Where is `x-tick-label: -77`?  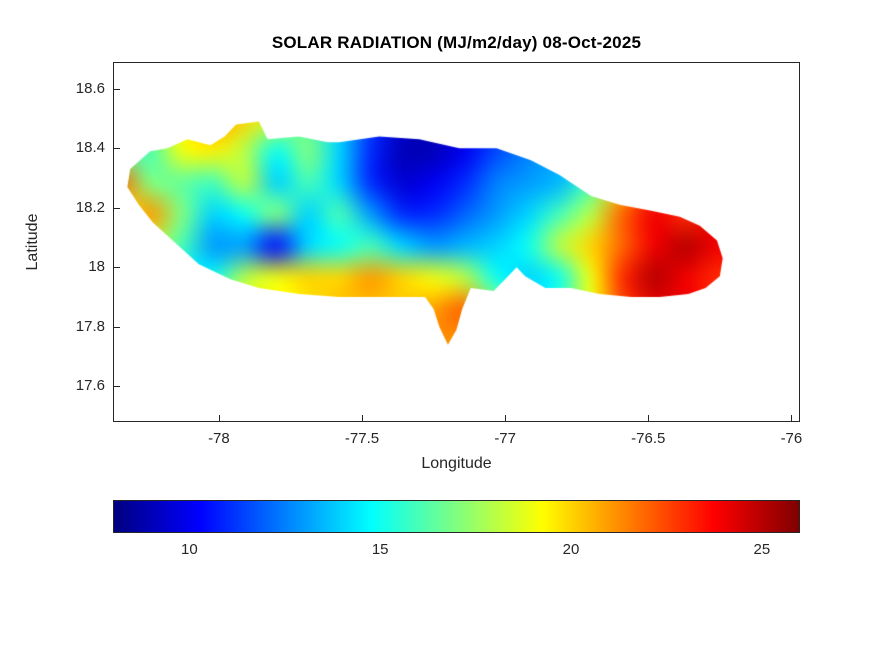
x-tick-label: -77 is located at coordinates (505, 438).